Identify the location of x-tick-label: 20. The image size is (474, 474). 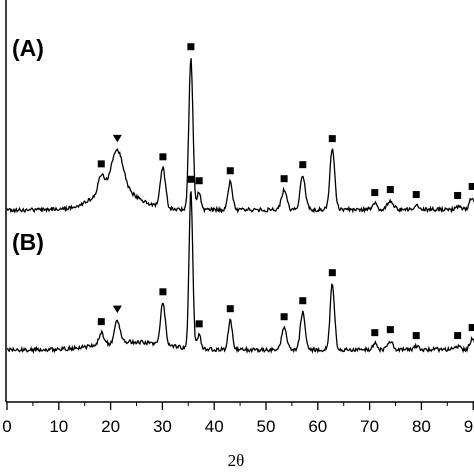
(110, 426).